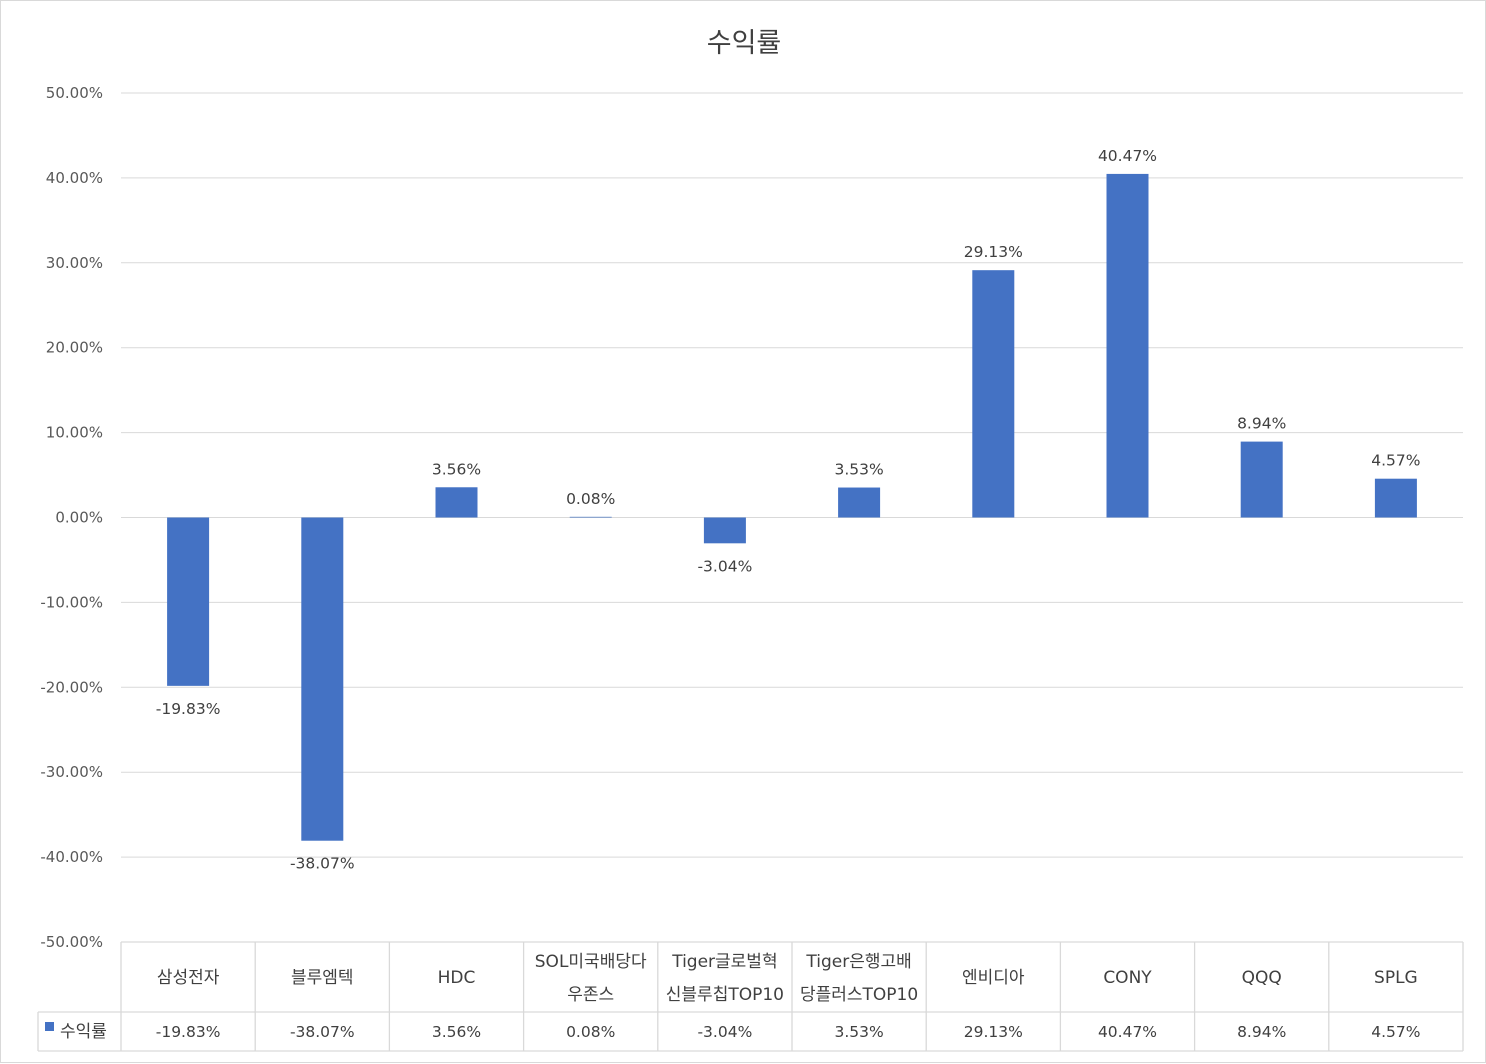  What do you see at coordinates (724, 566) in the screenshot?
I see `data-label: -3.04%` at bounding box center [724, 566].